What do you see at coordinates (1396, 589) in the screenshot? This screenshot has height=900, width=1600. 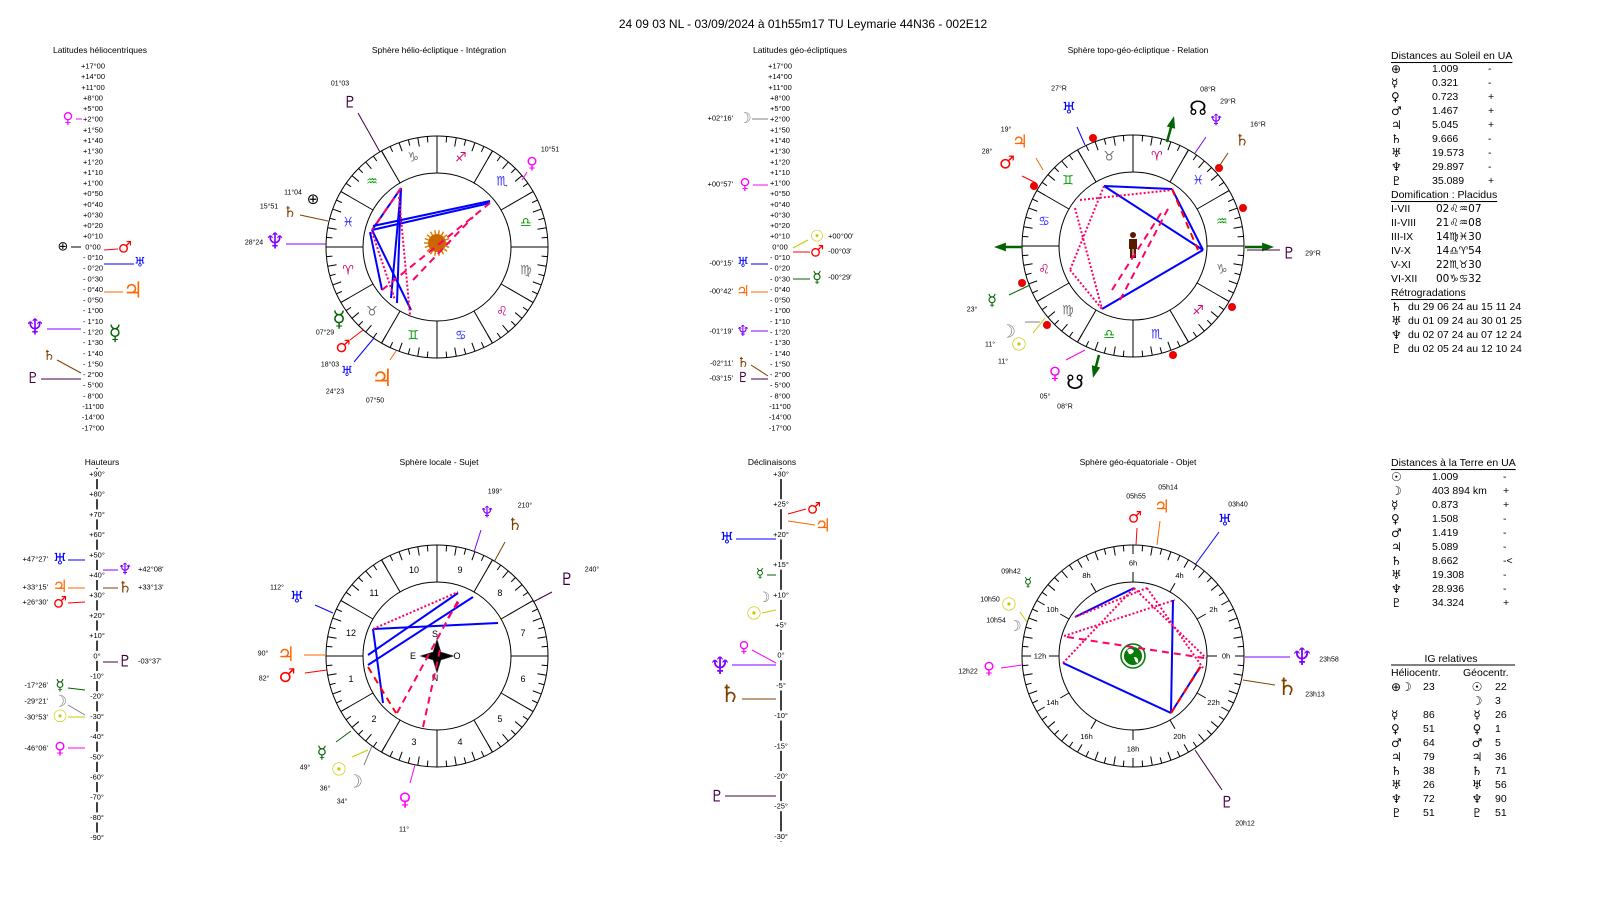 I see `table-planet-icon: ♆` at bounding box center [1396, 589].